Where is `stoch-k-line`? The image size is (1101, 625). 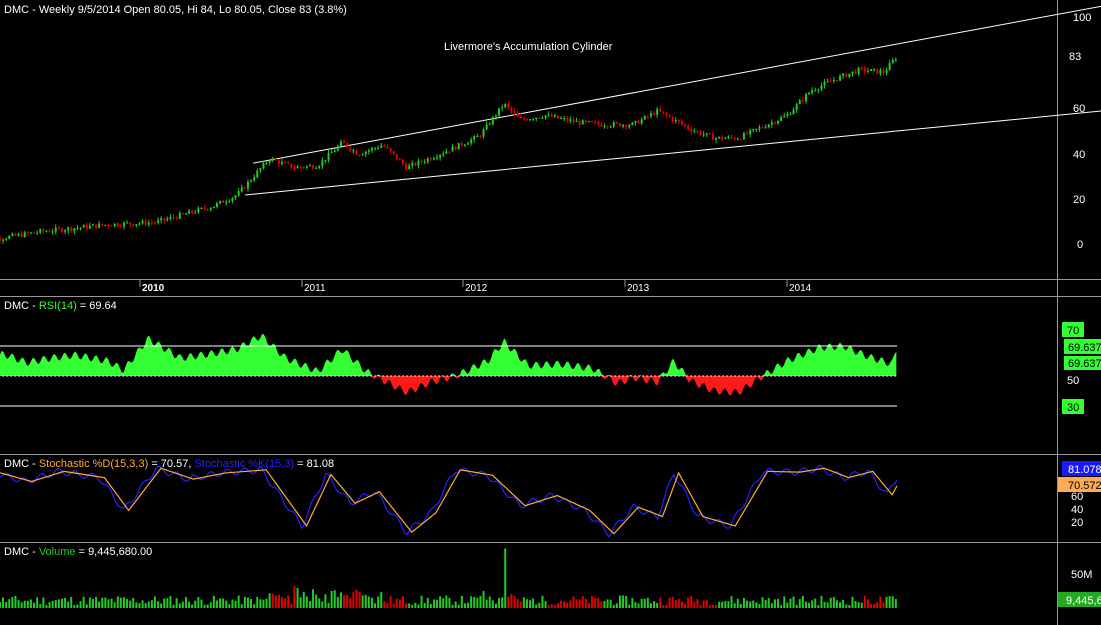 stoch-k-line is located at coordinates (449, 501).